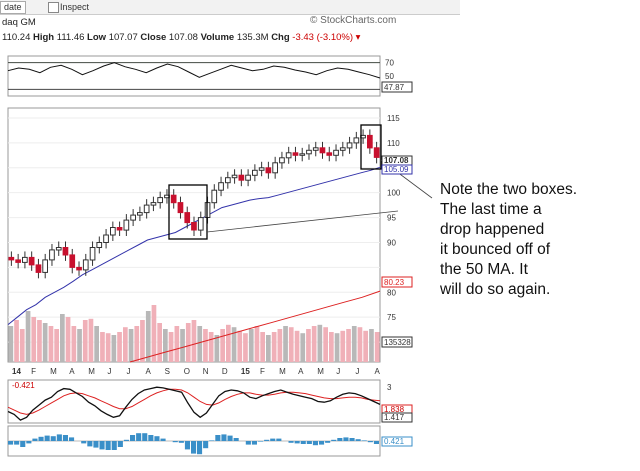 This screenshot has height=471, width=640. What do you see at coordinates (358, 37) in the screenshot?
I see `chg-arrow-icon: ▾` at bounding box center [358, 37].